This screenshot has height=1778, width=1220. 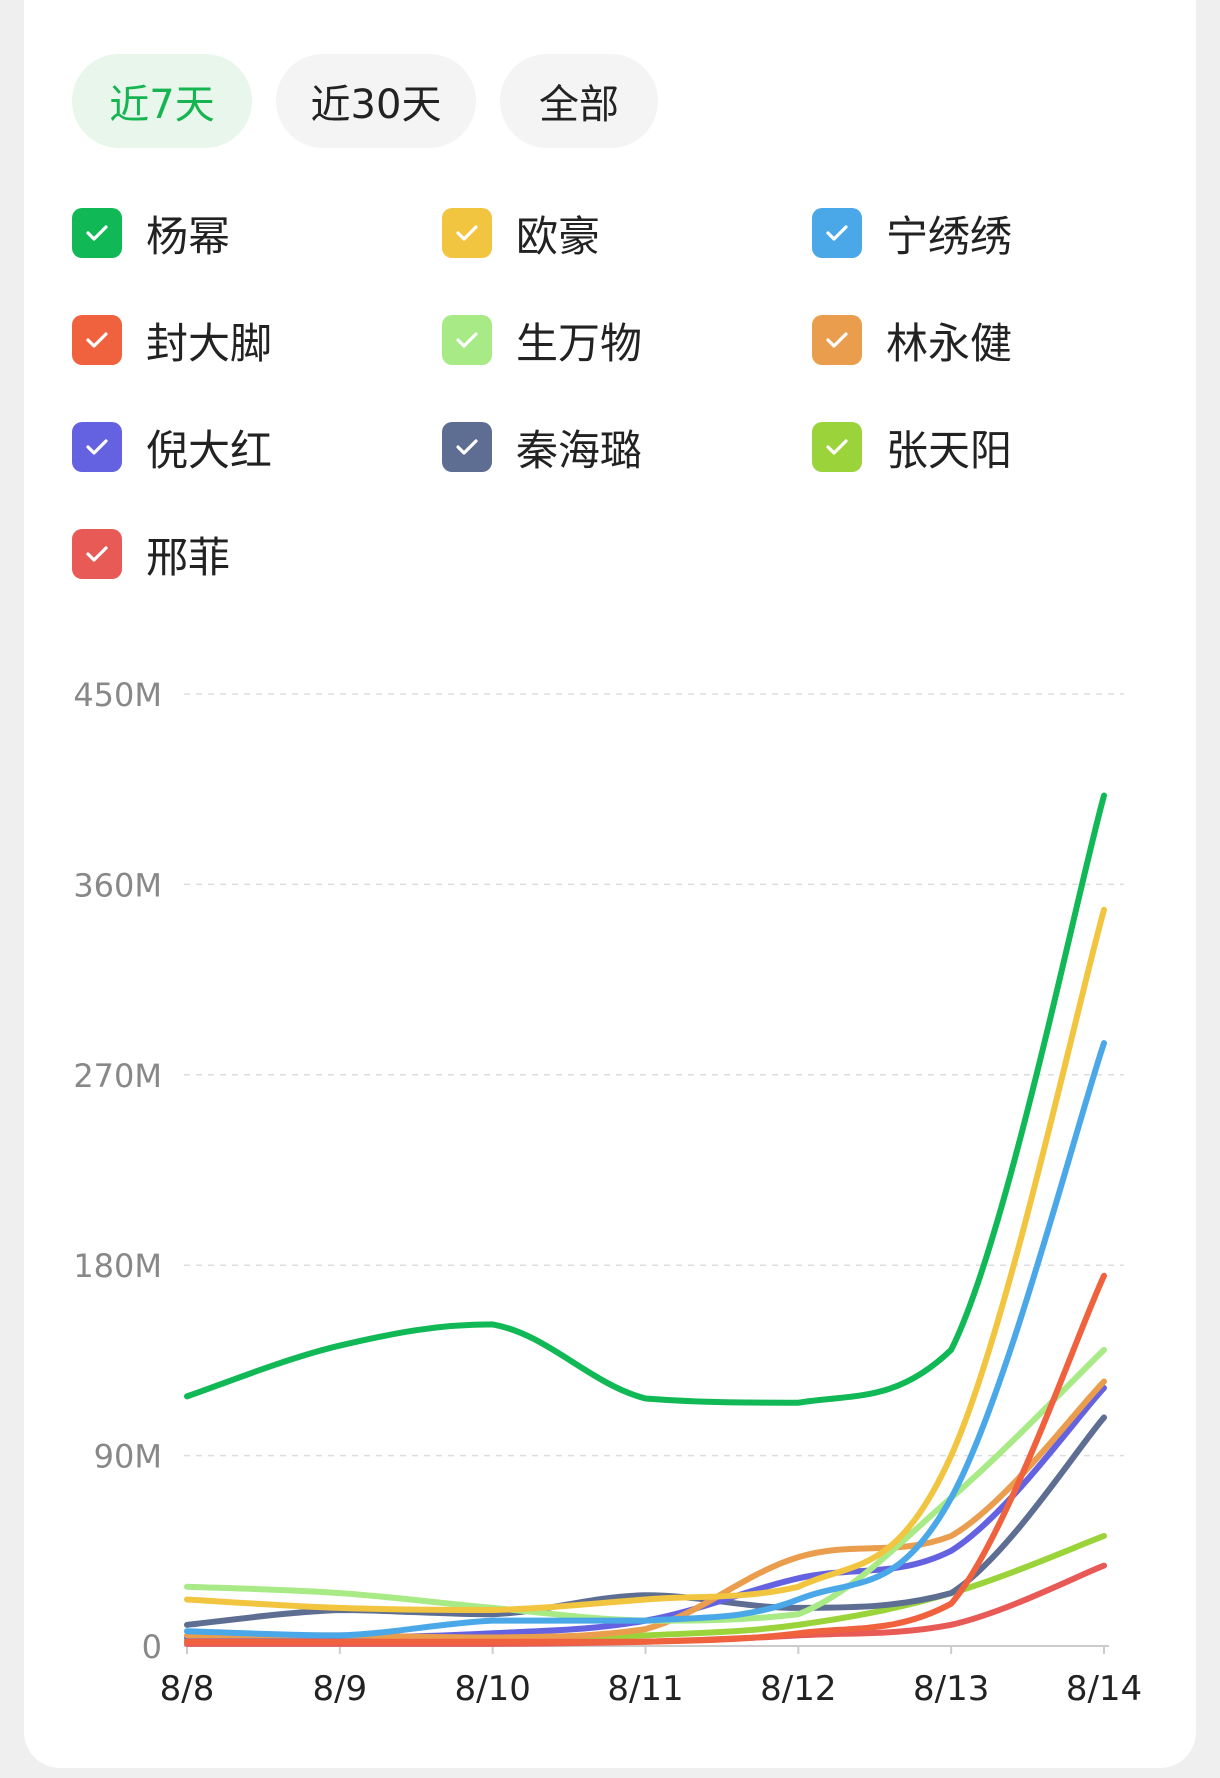 I want to click on y-tick-label: 360M, so click(x=117, y=885).